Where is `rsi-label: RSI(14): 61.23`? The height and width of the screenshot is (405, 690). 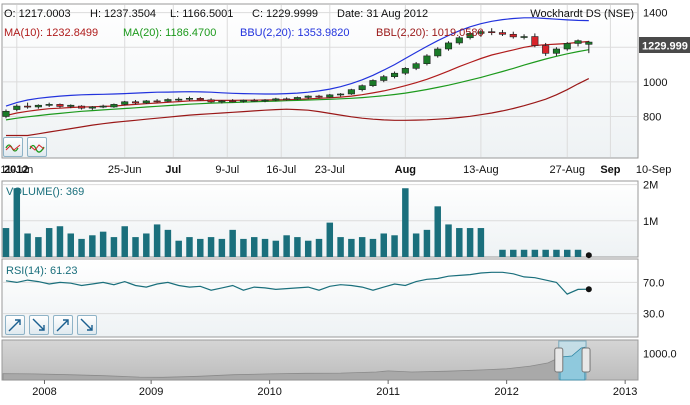 rsi-label: RSI(14): 61.23 is located at coordinates (42, 271).